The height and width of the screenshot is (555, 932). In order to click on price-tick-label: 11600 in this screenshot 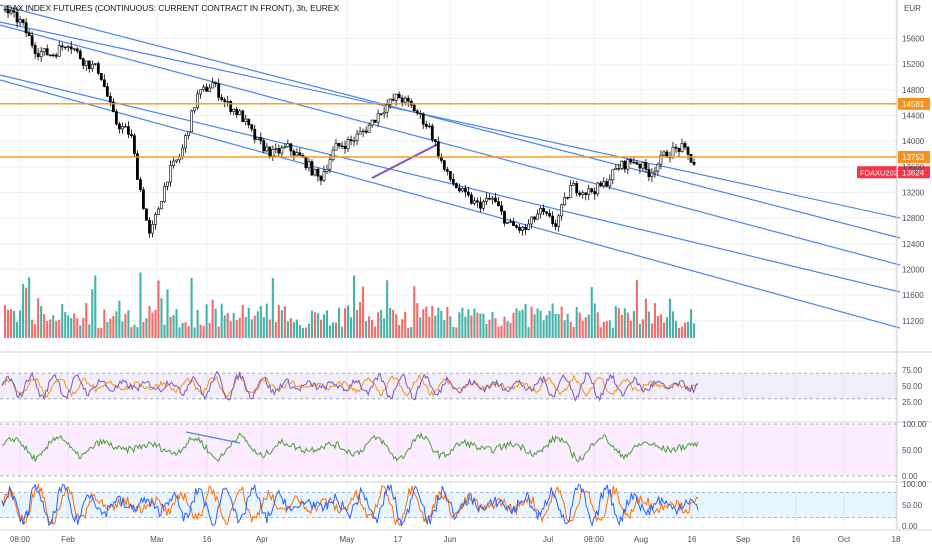, I will do `click(913, 295)`.